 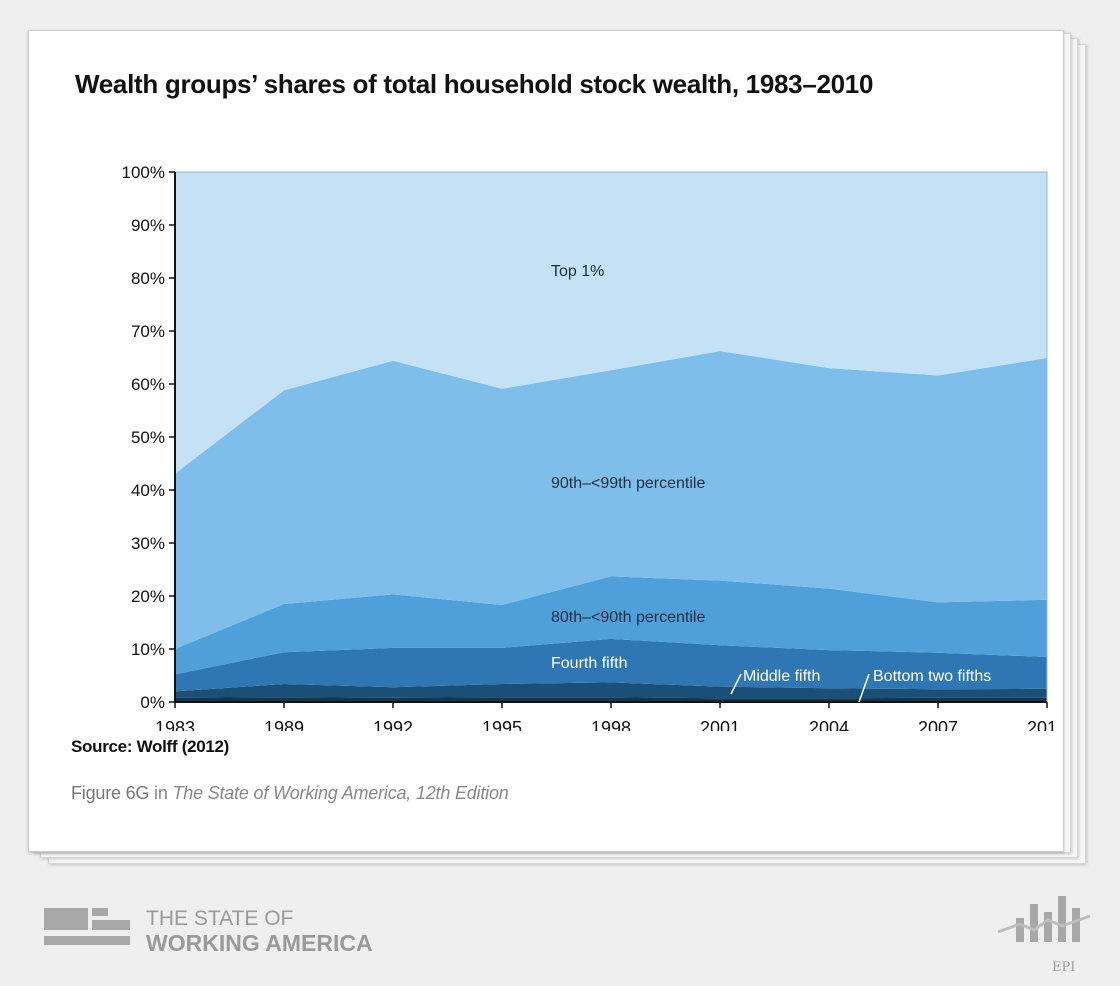 I want to click on area-fourth-fifth, so click(x=611, y=665).